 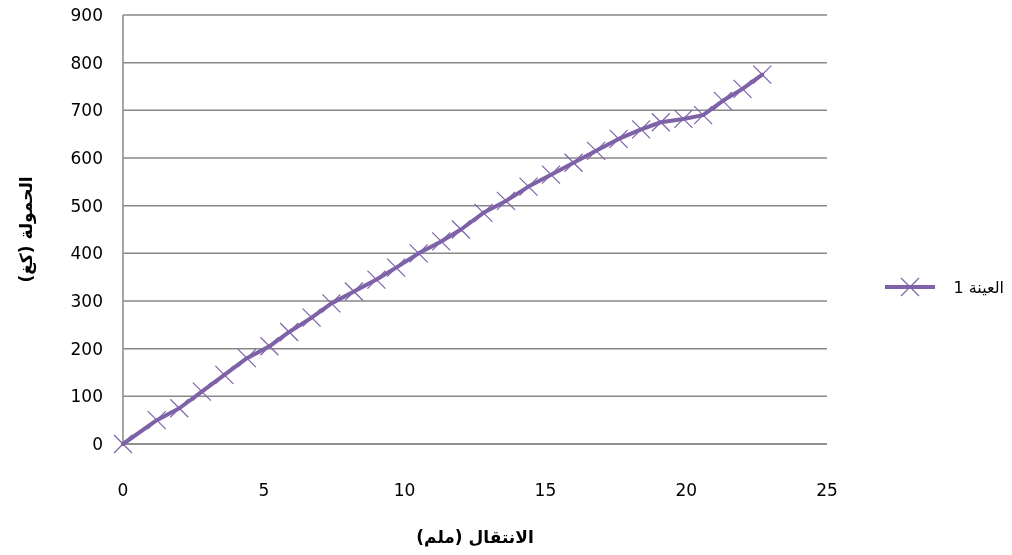 I want to click on y-tick-label: 500, so click(x=86, y=205).